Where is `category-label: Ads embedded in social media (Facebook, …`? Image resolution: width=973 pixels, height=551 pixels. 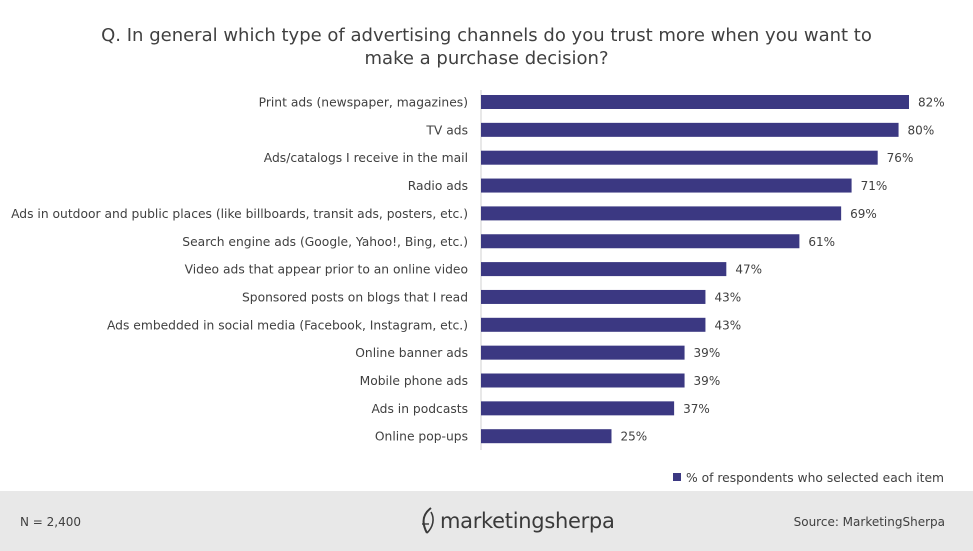 category-label: Ads embedded in social media (Facebook, … is located at coordinates (287, 325).